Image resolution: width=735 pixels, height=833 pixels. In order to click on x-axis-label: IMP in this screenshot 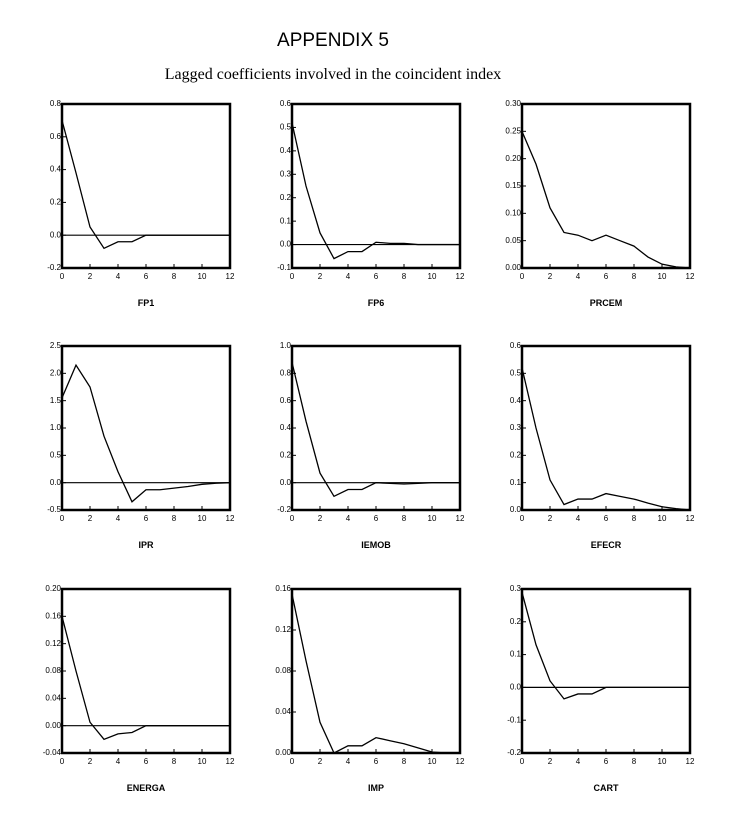, I will do `click(376, 788)`.